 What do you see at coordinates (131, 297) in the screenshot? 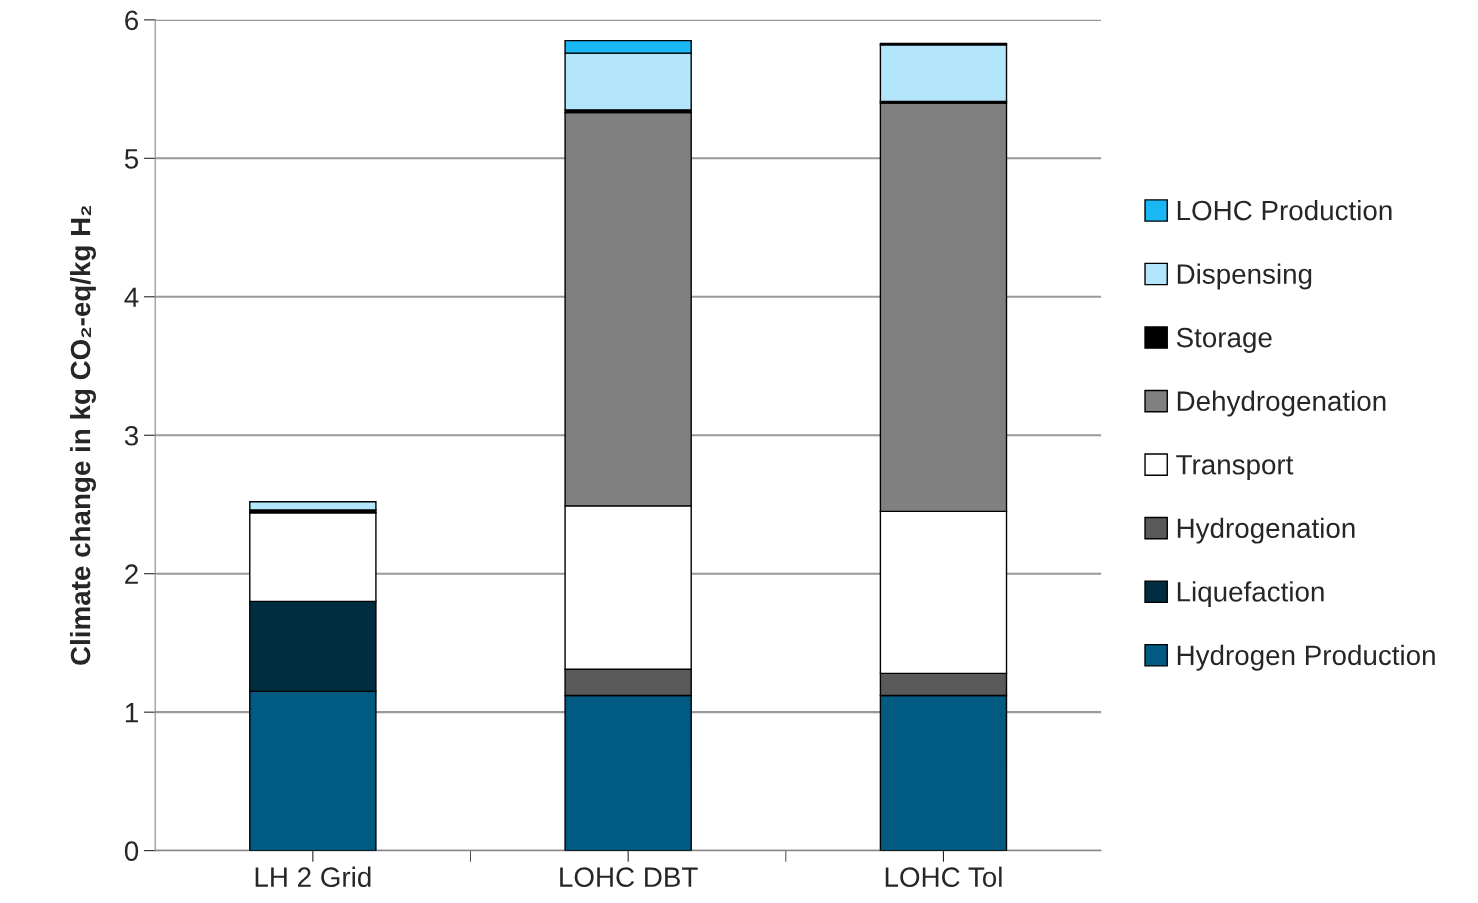
I see `y-tick-label: 4` at bounding box center [131, 297].